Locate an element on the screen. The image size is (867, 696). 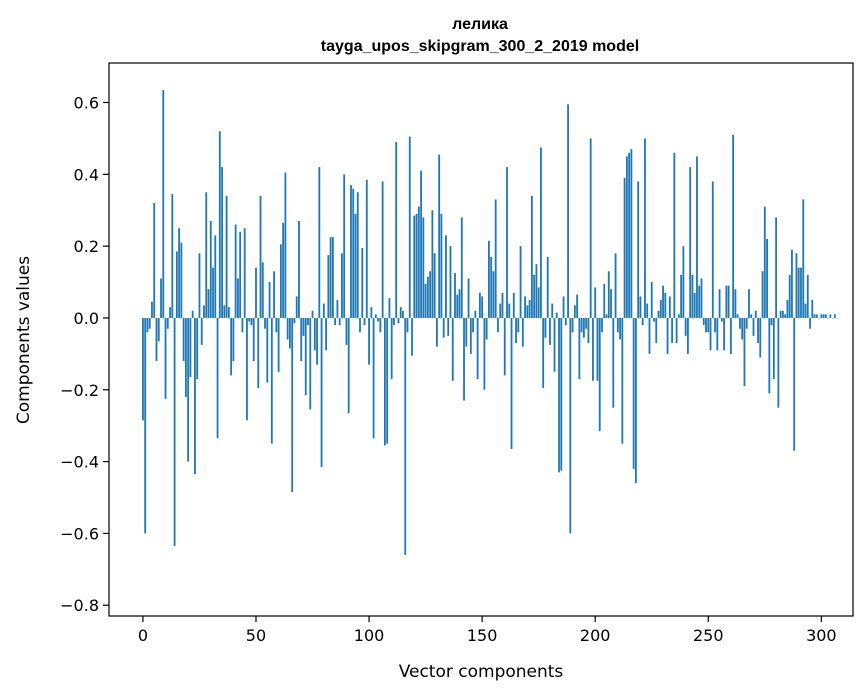
y-tick-label: 0.6 is located at coordinates (86, 103).